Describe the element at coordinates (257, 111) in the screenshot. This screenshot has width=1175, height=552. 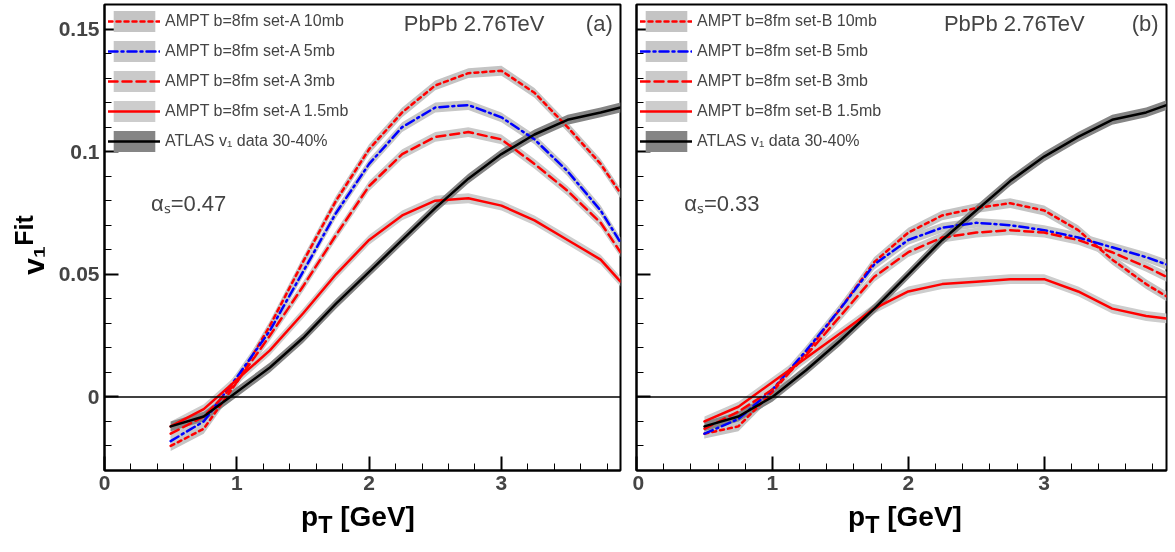
I see `legend-label: AMPT b=8fm set-A 1.5mb` at that location.